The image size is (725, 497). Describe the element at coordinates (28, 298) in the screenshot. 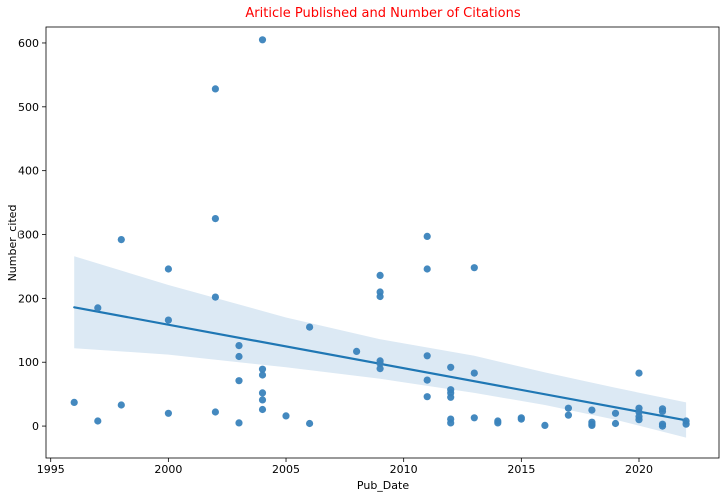

I see `y-tick-label: 200` at that location.